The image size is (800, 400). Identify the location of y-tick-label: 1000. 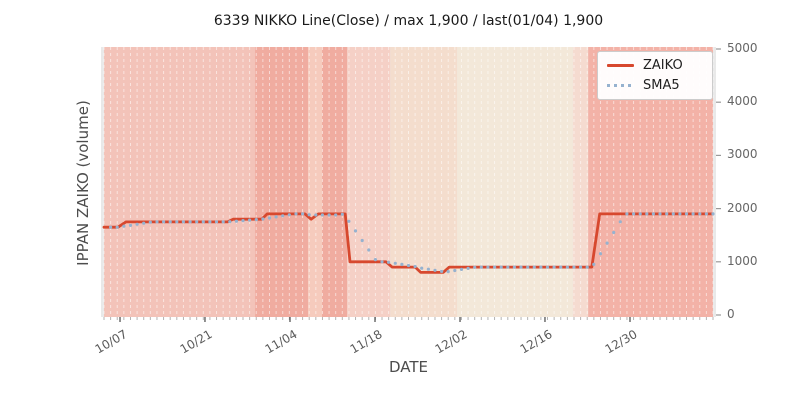
(742, 260).